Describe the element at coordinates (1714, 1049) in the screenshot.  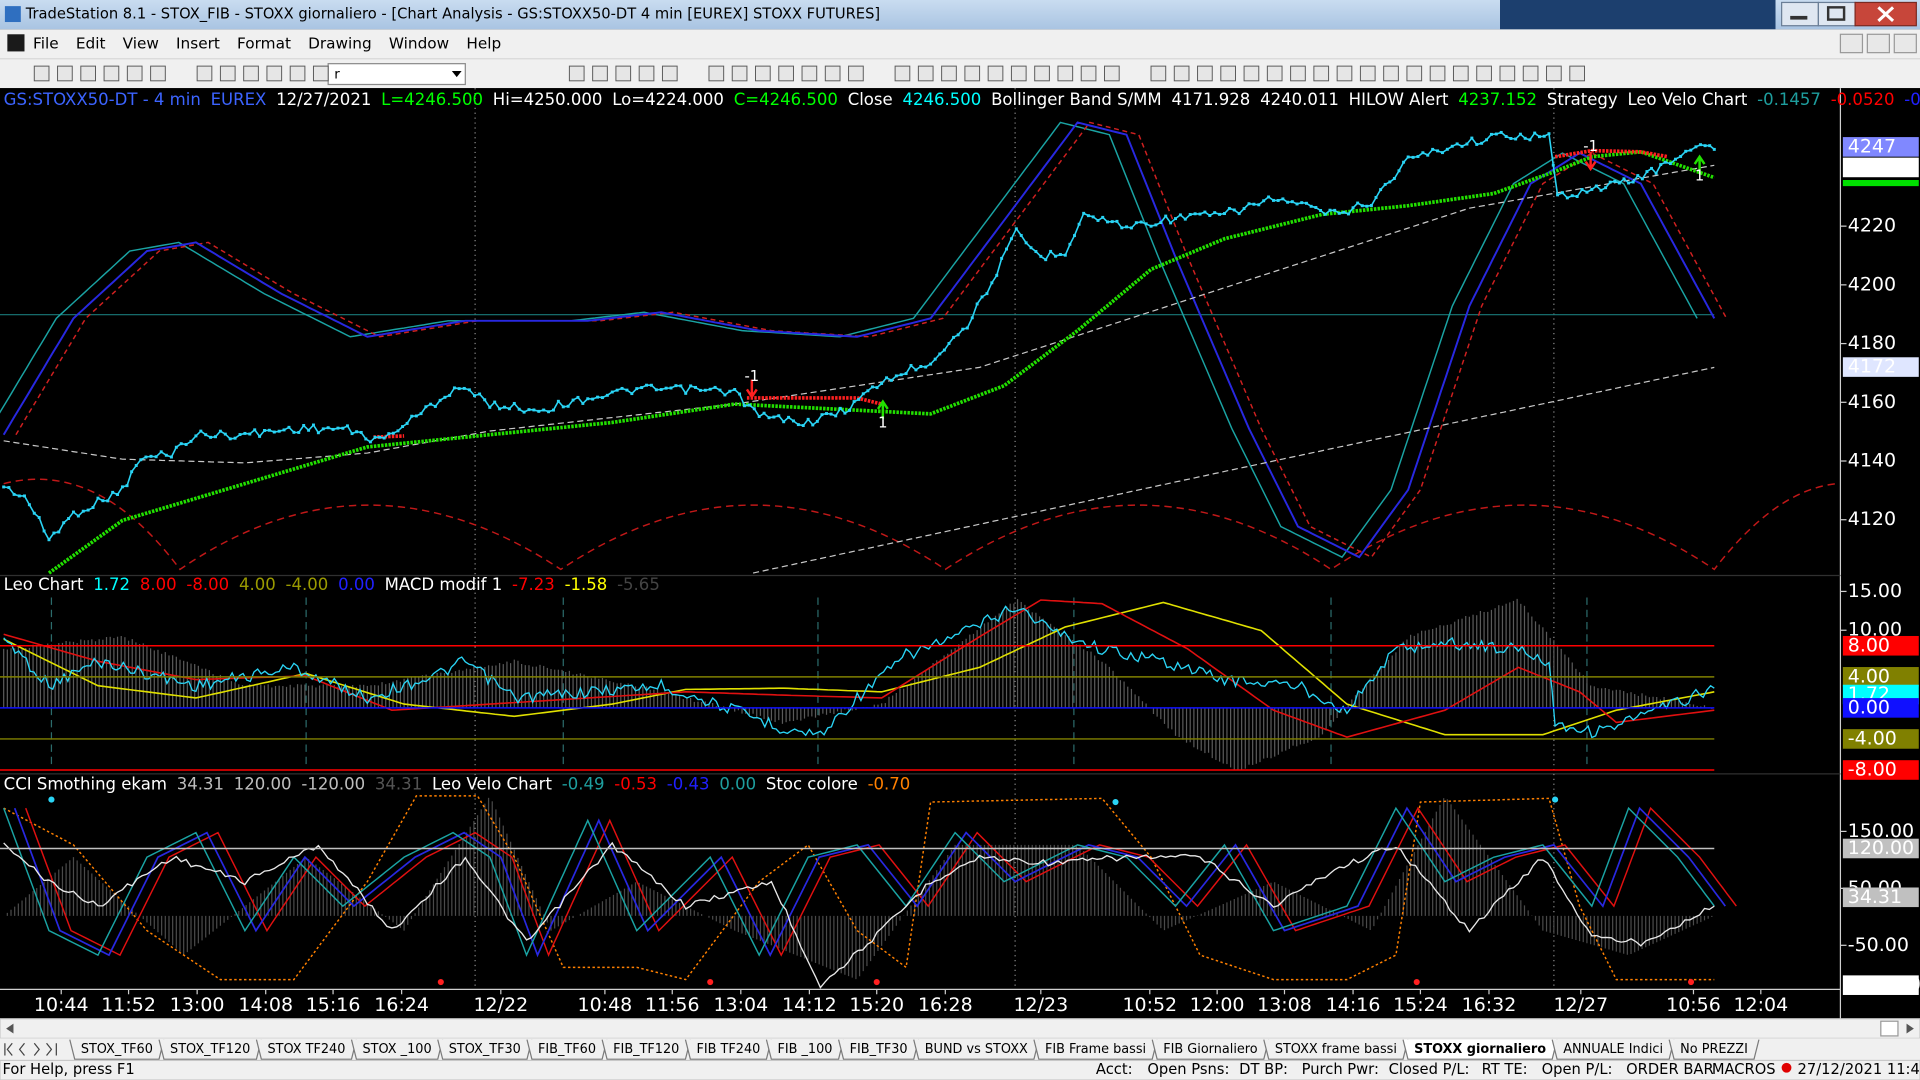
I see `tab: No PREZZI` at that location.